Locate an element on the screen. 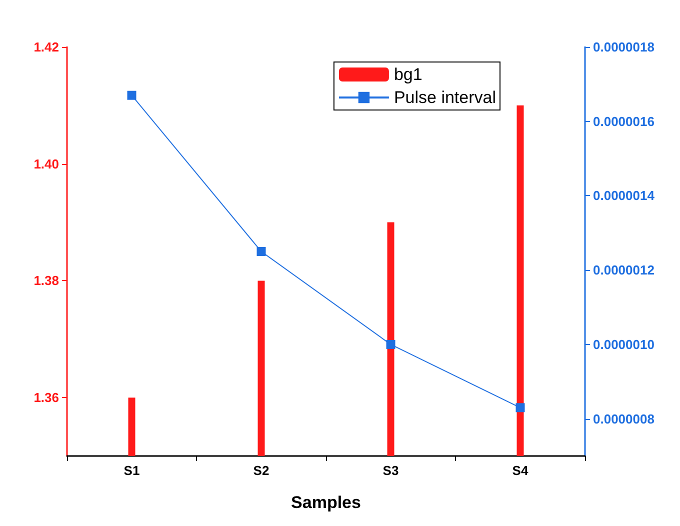  legend-label: bg1 is located at coordinates (408, 74).